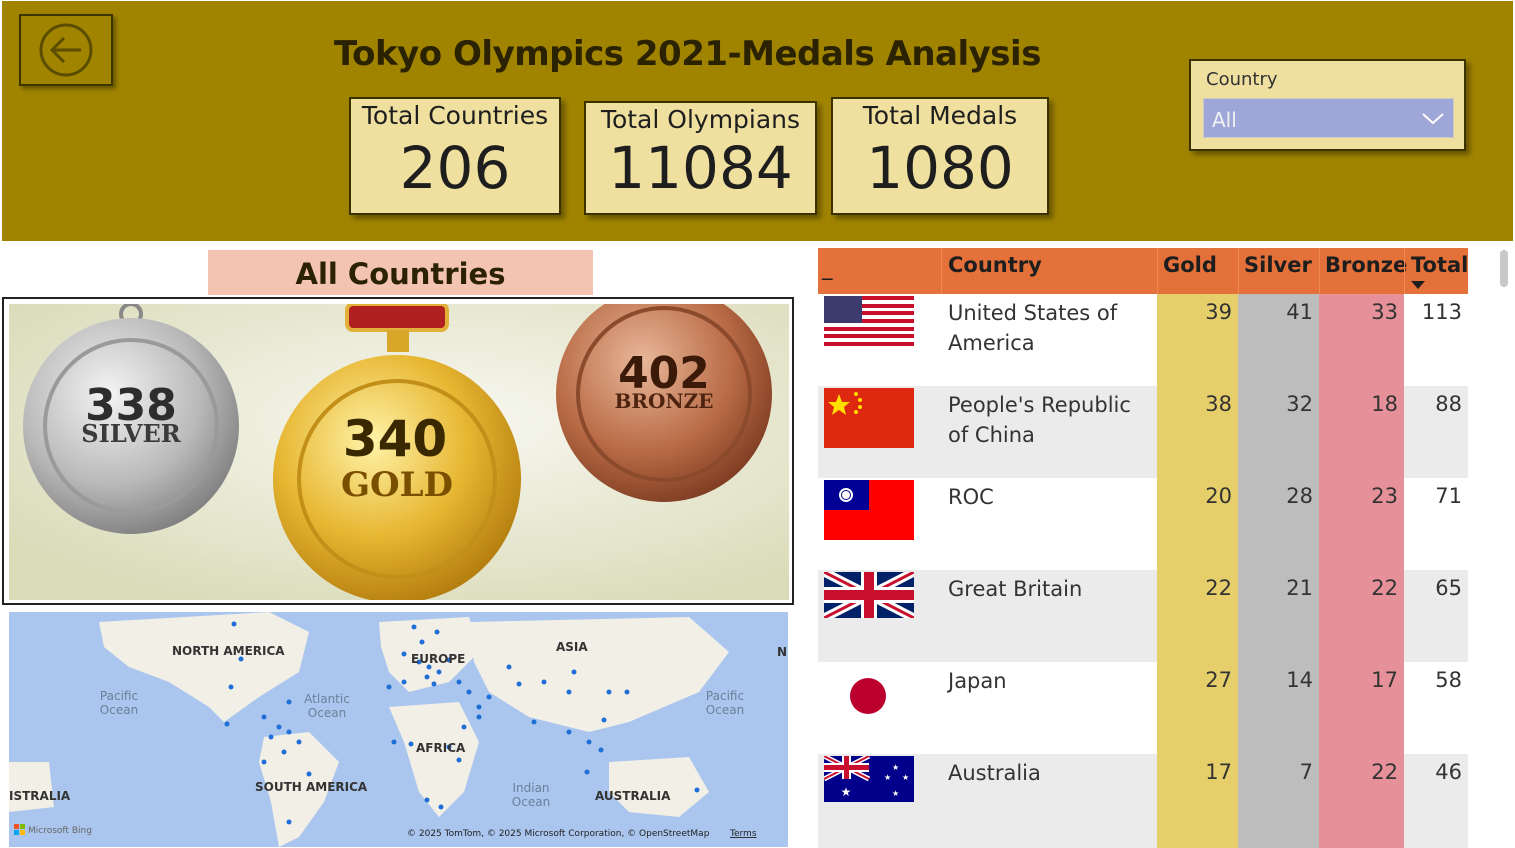  What do you see at coordinates (1197, 616) in the screenshot?
I see `gold-cell: 22` at bounding box center [1197, 616].